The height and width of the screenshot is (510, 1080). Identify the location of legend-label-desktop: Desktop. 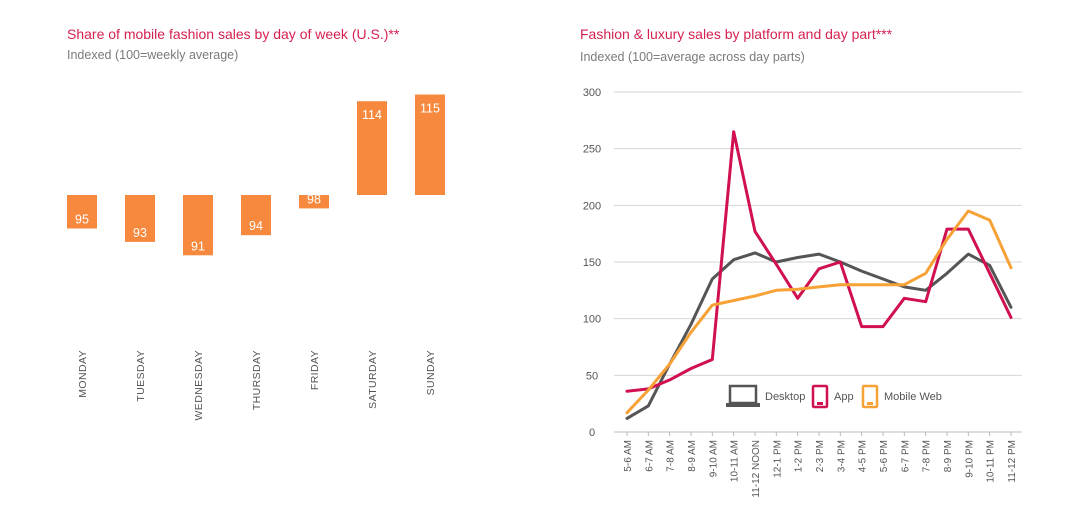
(785, 397).